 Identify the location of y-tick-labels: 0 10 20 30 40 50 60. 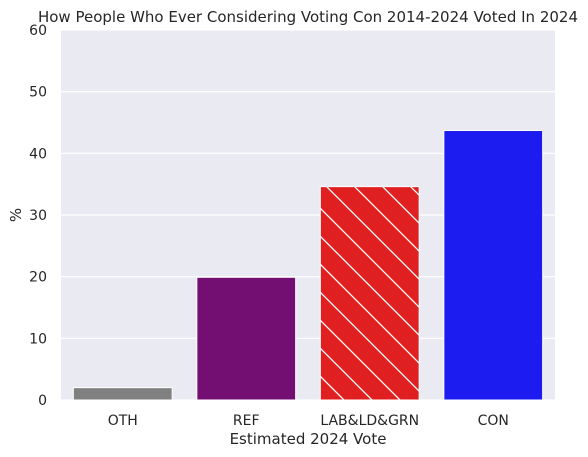
(38, 216).